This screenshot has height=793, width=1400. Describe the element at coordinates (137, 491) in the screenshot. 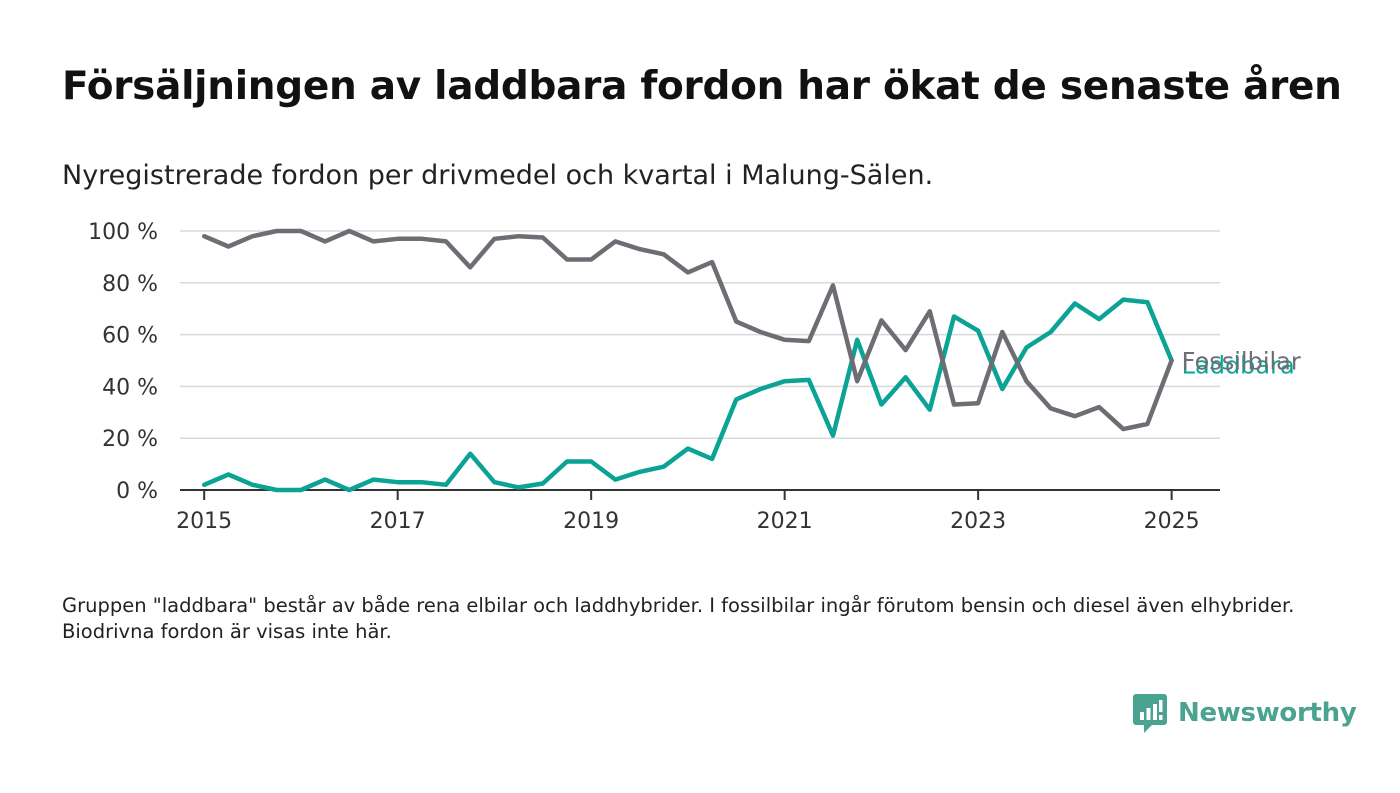

I see `y-tick-label: 0 %` at that location.